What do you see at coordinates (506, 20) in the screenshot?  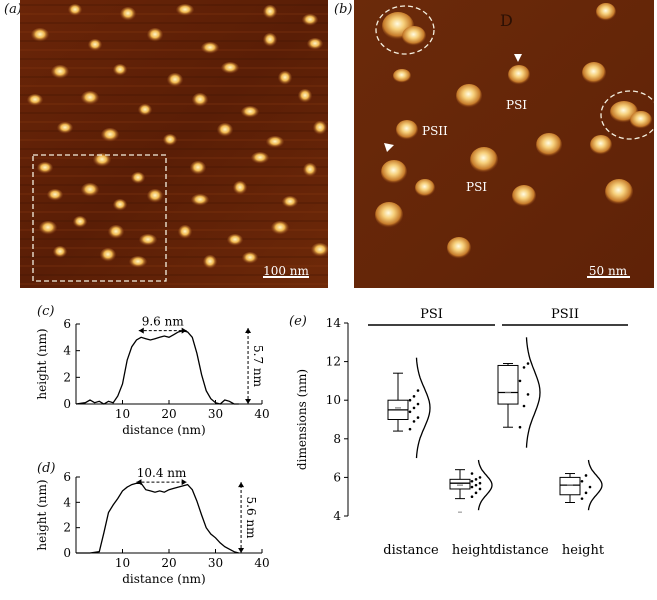 I see `corner-mark: D` at bounding box center [506, 20].